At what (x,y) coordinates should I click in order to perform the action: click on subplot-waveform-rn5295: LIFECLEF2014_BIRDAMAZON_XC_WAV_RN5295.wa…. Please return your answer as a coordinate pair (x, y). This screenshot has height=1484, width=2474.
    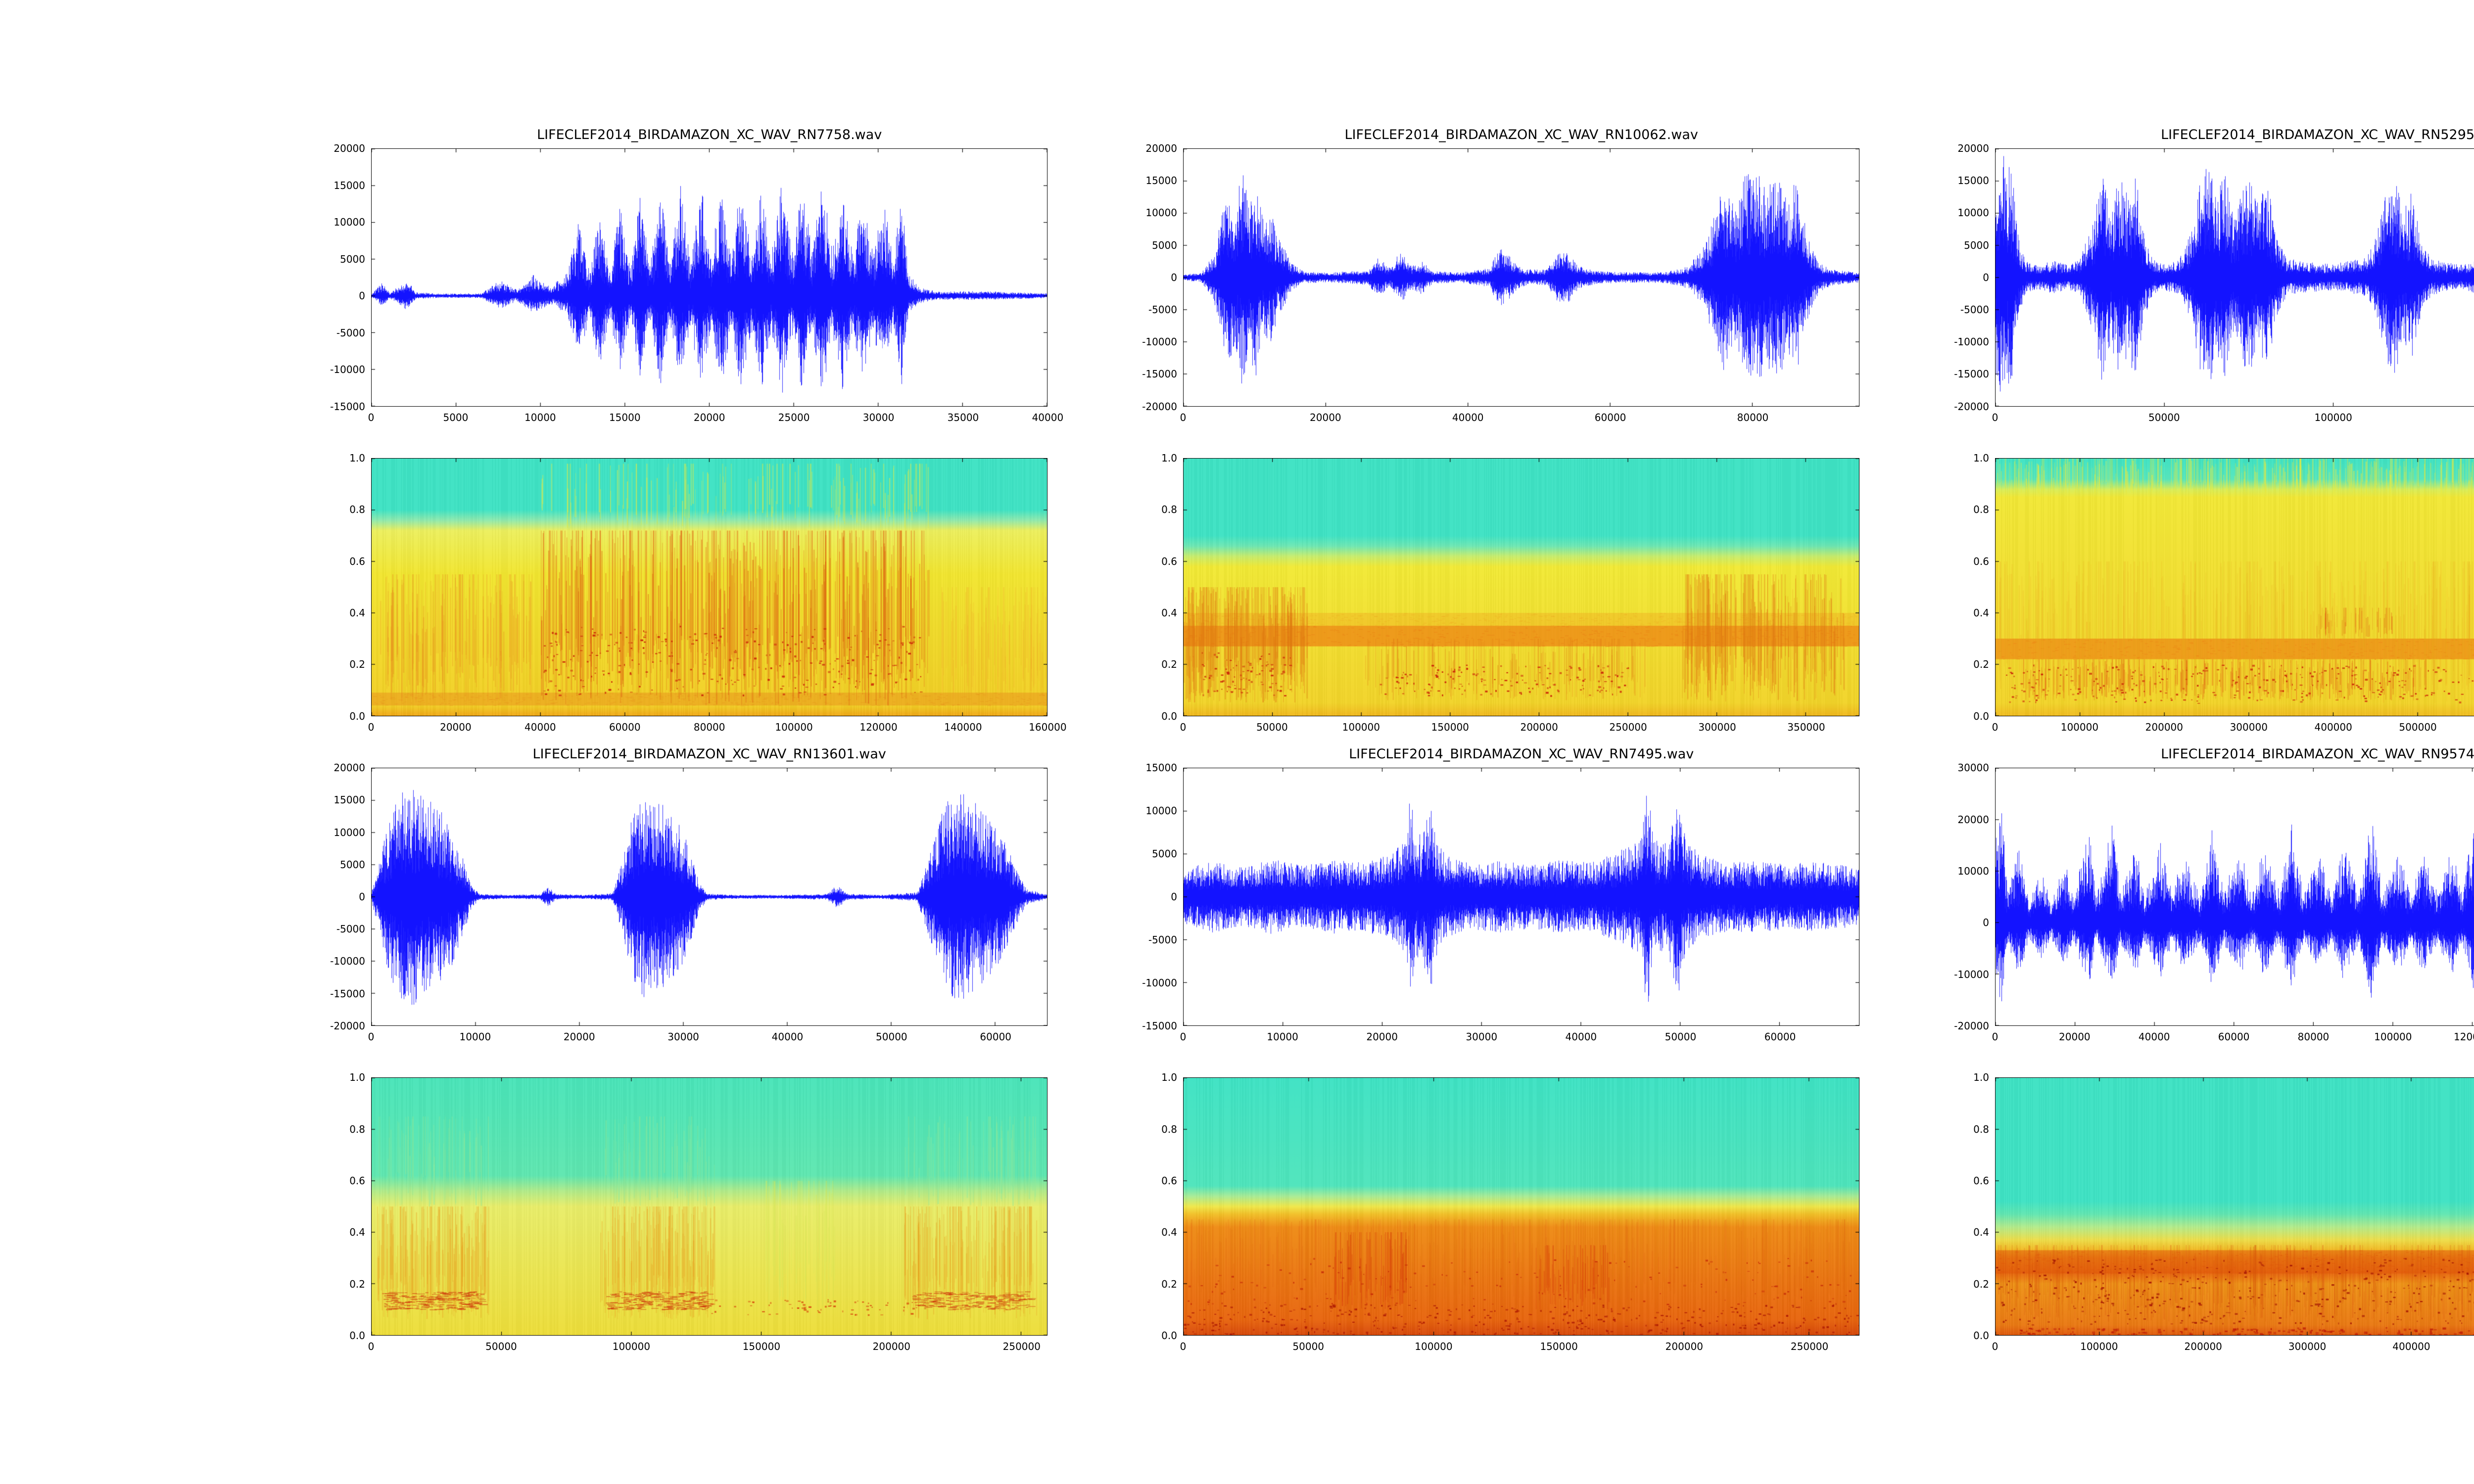
    Looking at the image, I should click on (2214, 275).